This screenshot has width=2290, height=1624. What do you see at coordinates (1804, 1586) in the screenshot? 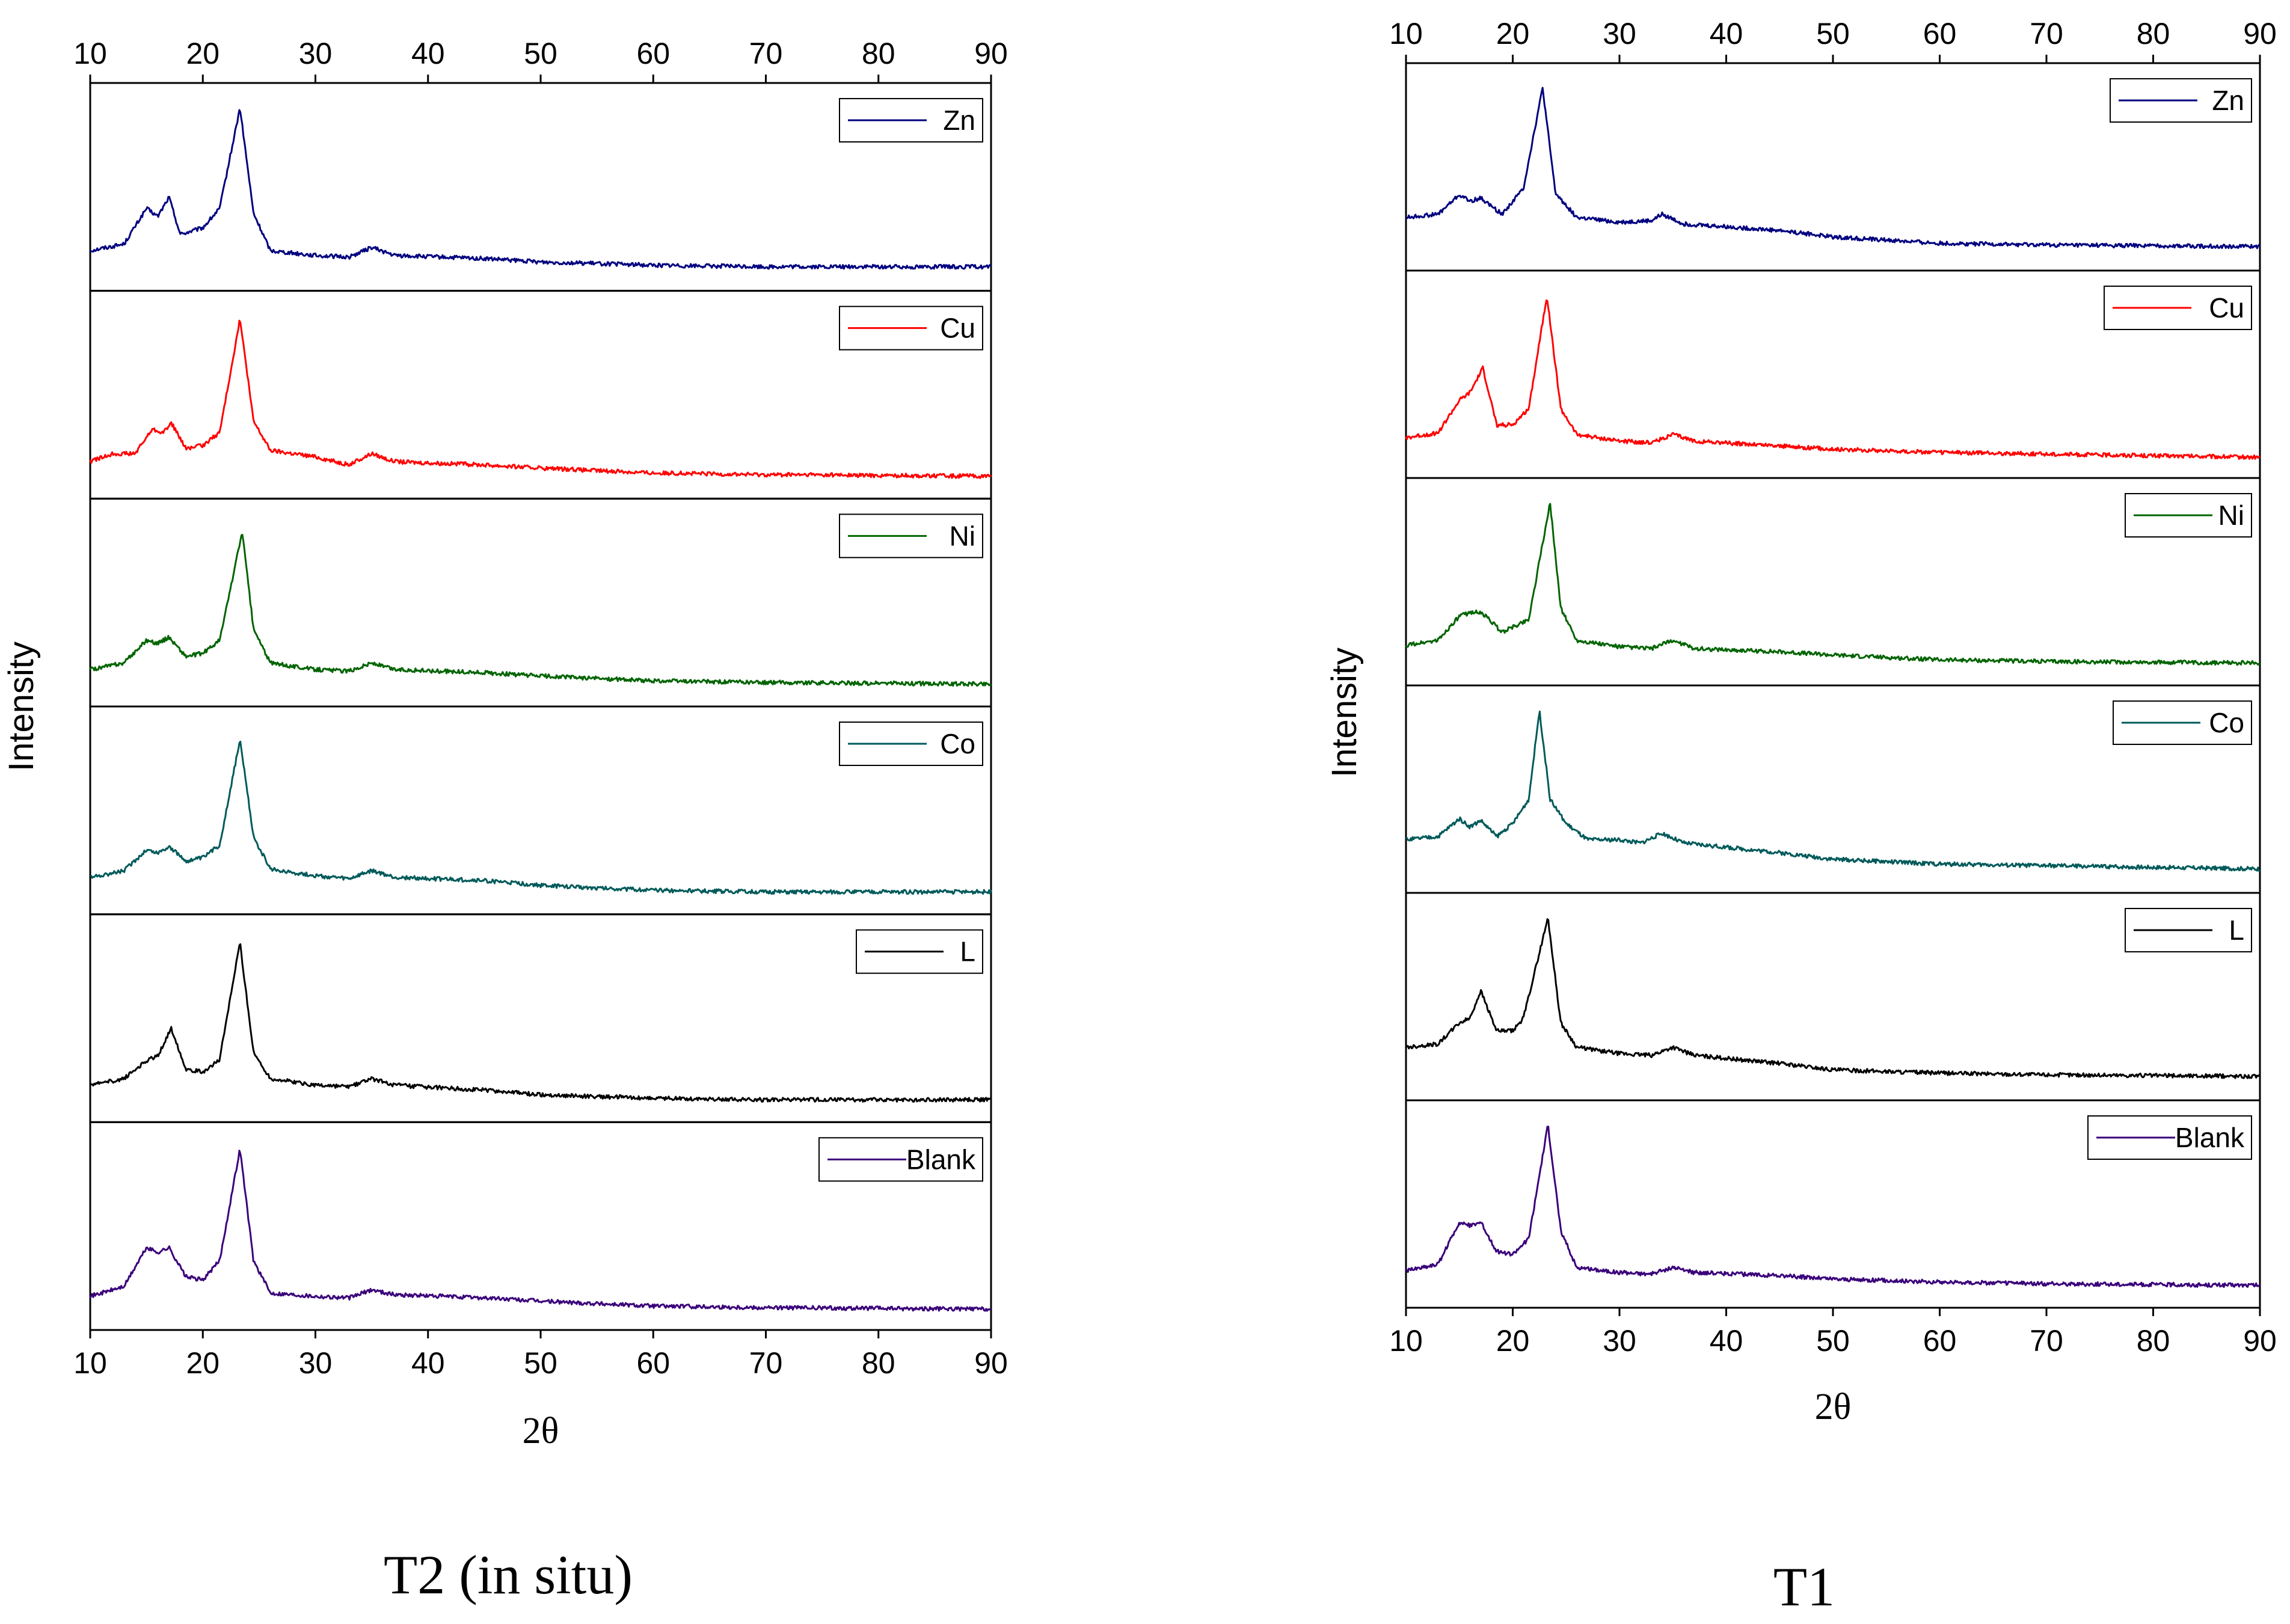
I see `chart-caption: T1` at bounding box center [1804, 1586].